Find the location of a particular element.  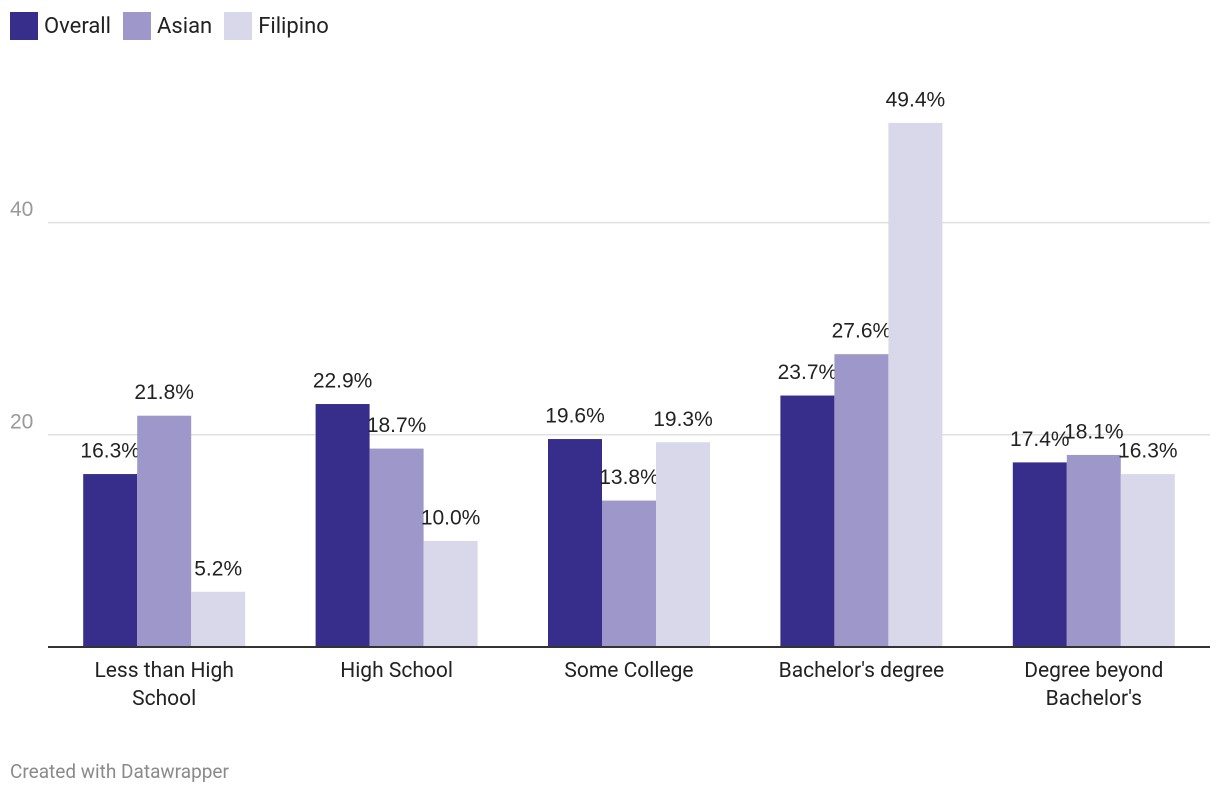

footer: Created with Datawrapper is located at coordinates (119, 771).